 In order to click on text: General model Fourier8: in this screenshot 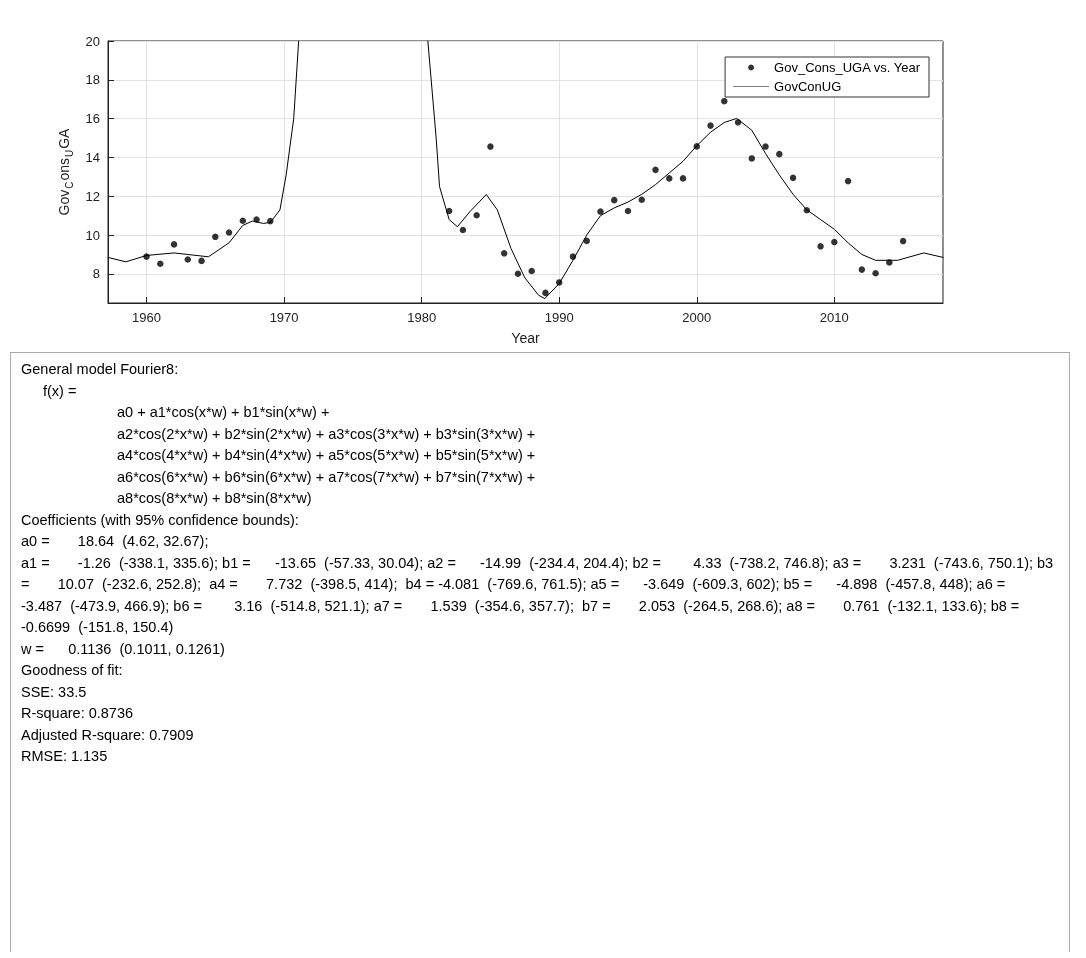, I will do `click(100, 369)`.